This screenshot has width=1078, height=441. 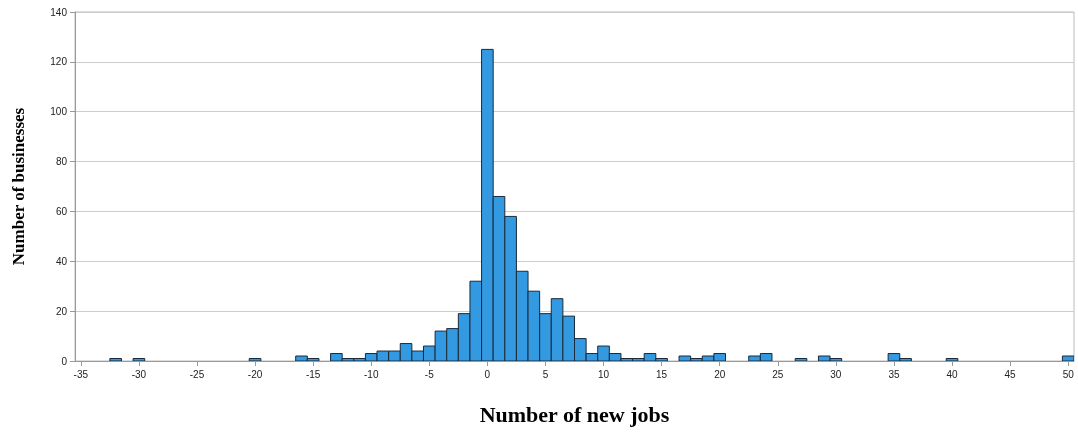 I want to click on y-tick-label: 0, so click(x=64, y=361).